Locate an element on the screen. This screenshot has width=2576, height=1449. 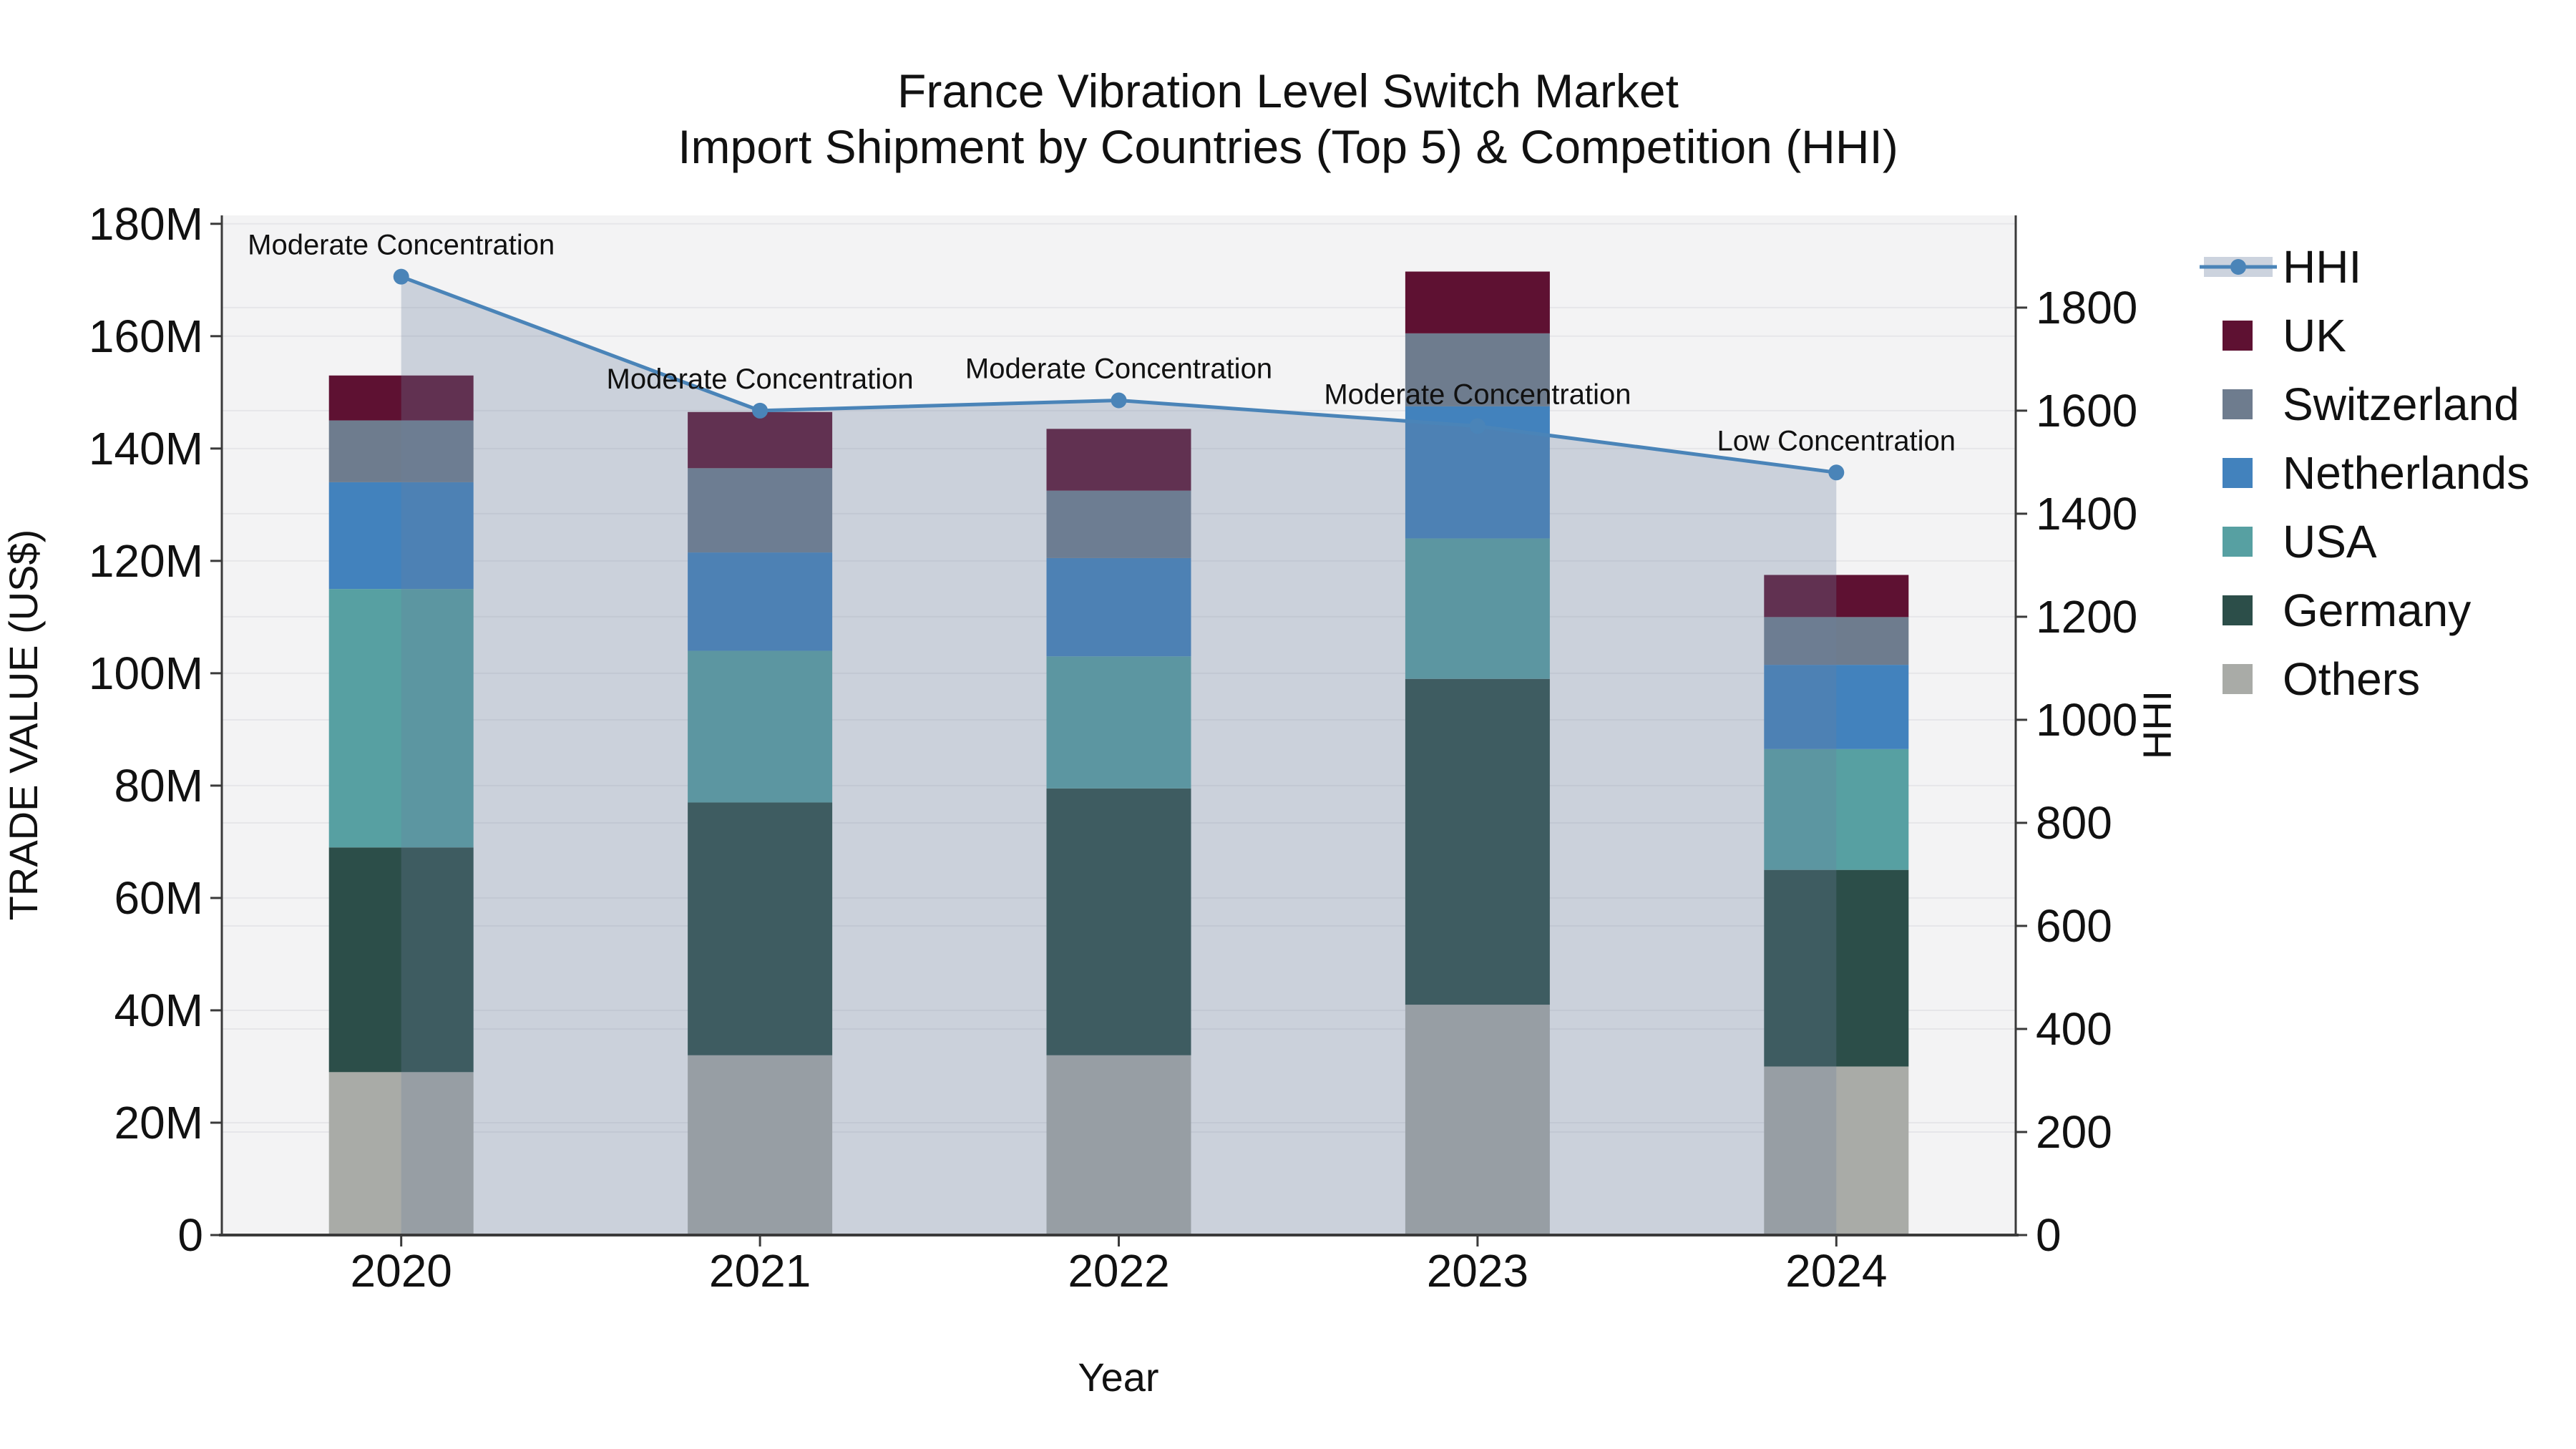
legend-swatch-germany is located at coordinates (2238, 610).